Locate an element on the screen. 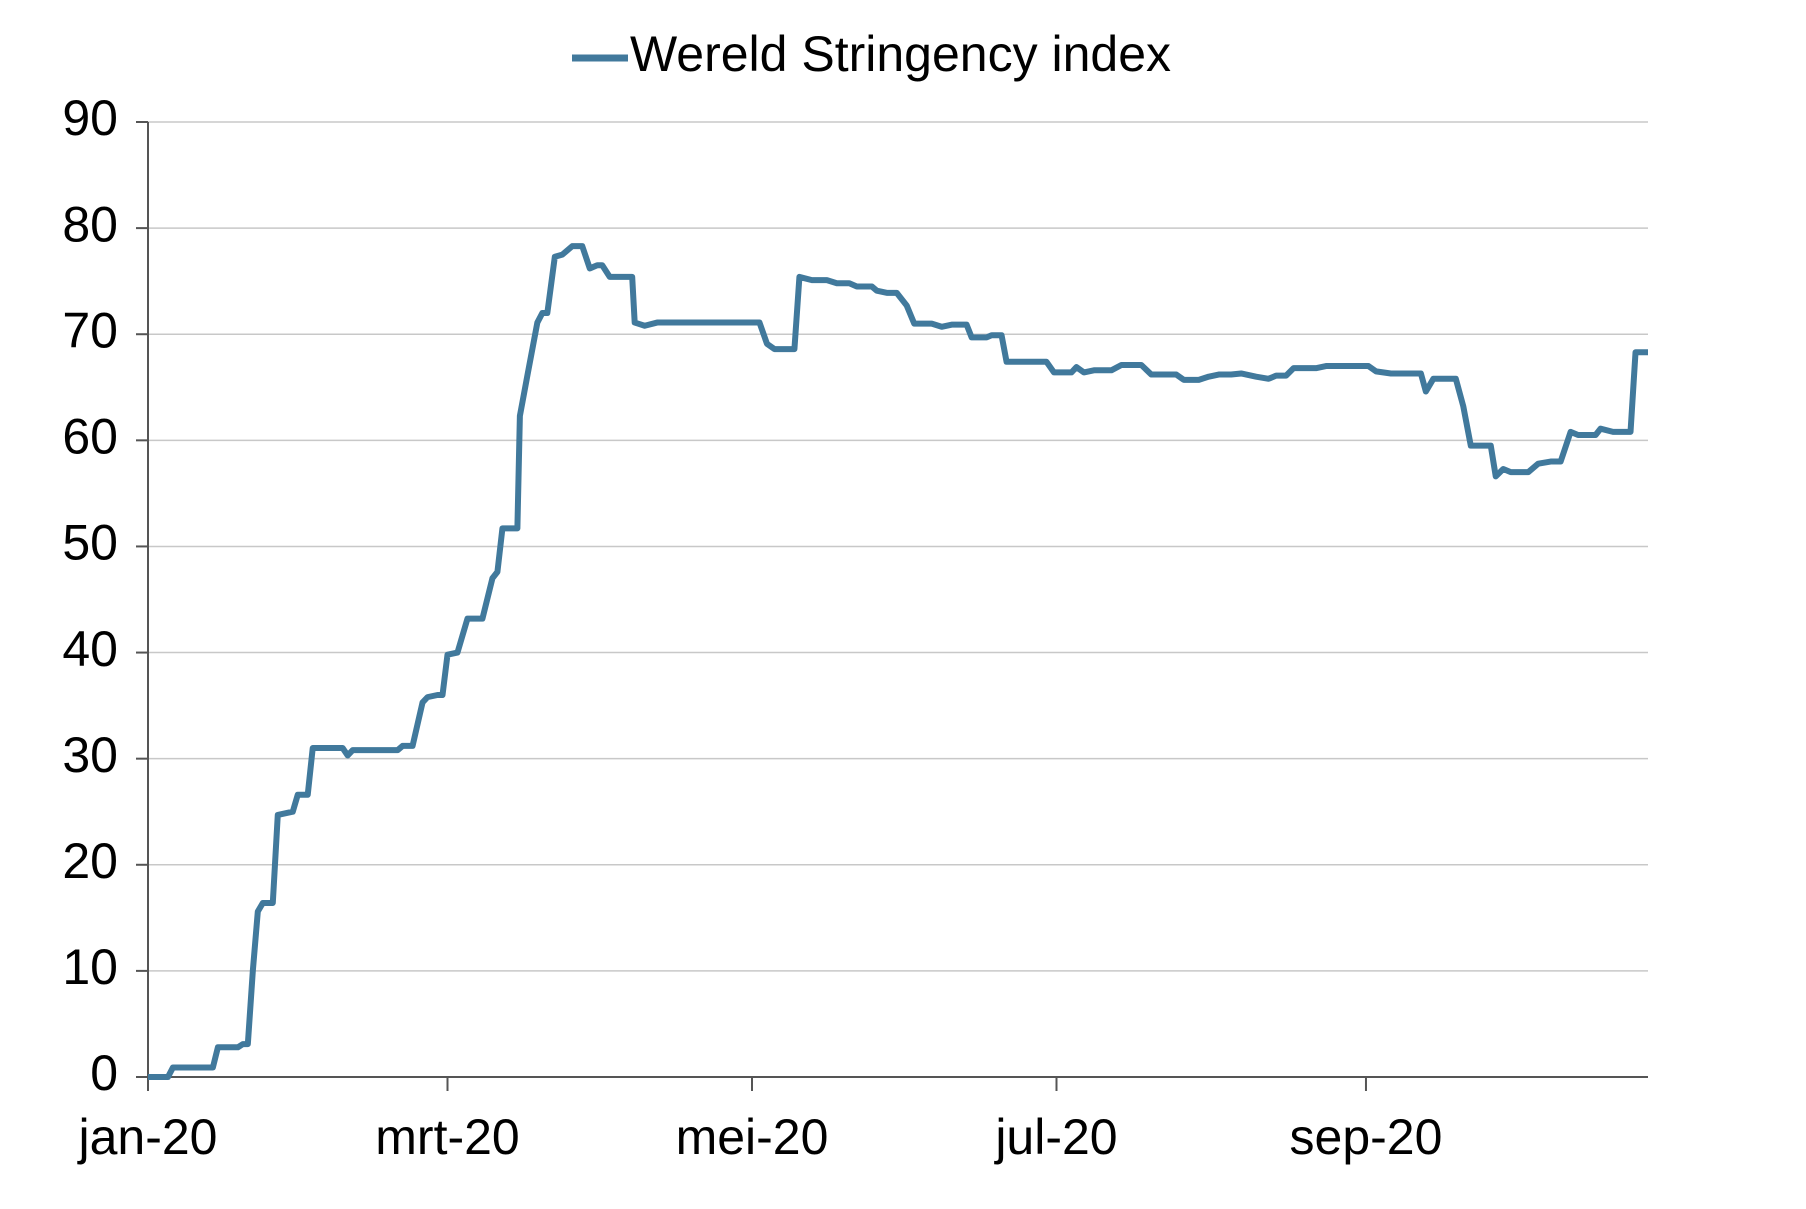  y-tick-label: 10 is located at coordinates (90, 967).